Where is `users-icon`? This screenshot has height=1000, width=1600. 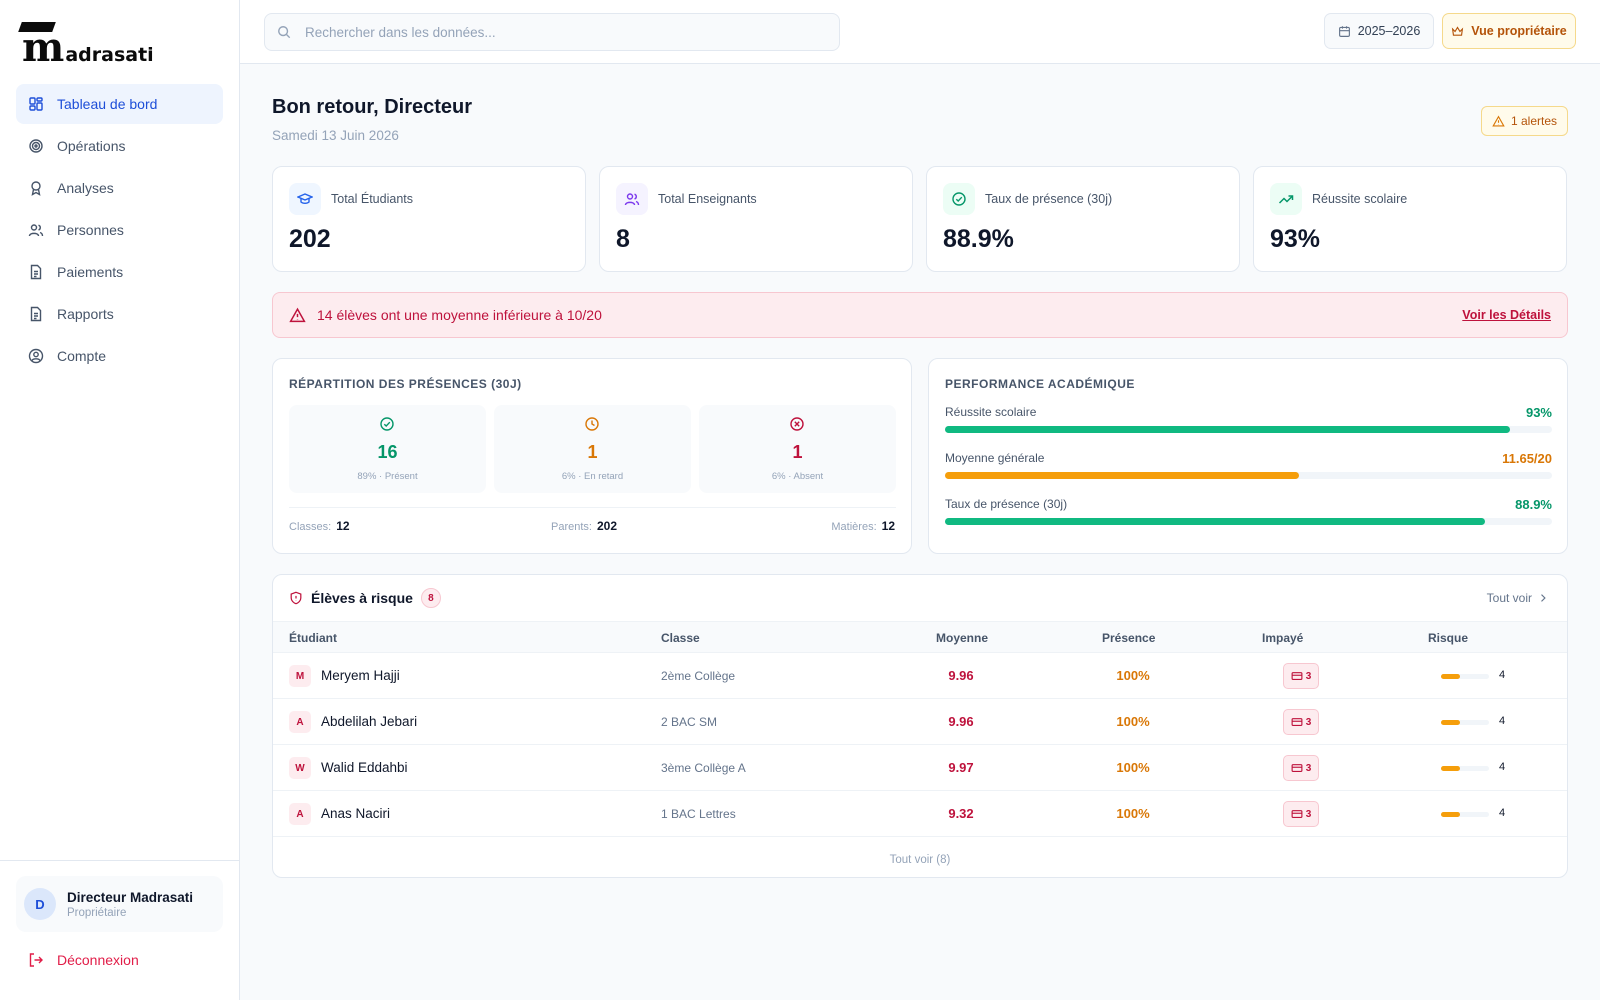 users-icon is located at coordinates (632, 199).